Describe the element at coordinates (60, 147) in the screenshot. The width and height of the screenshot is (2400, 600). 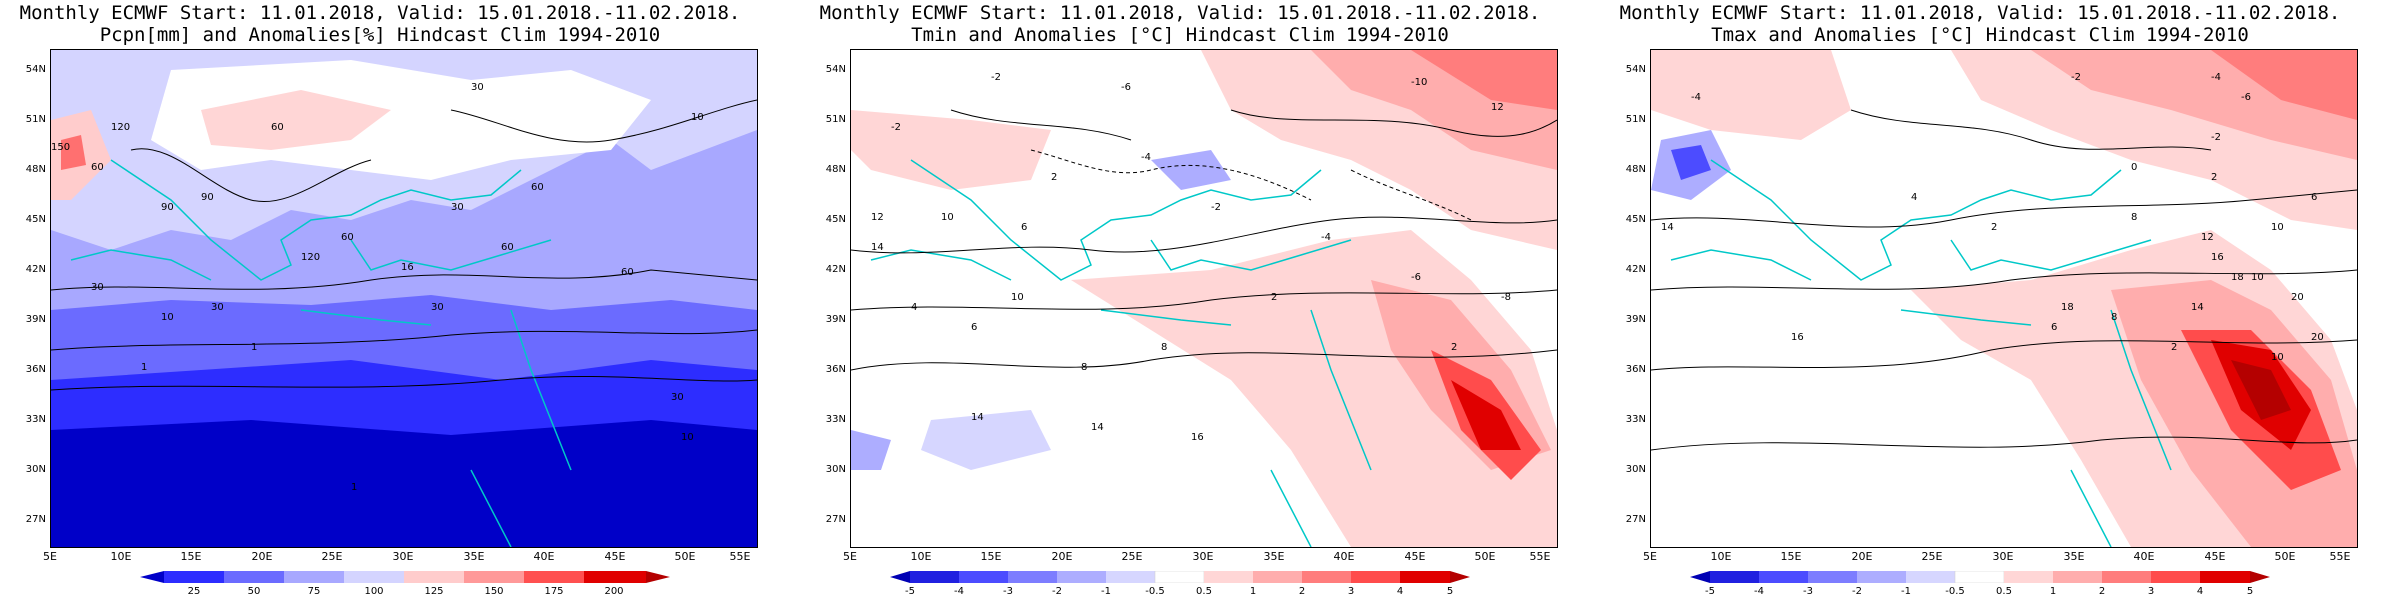
I see `contour-label: 150` at that location.